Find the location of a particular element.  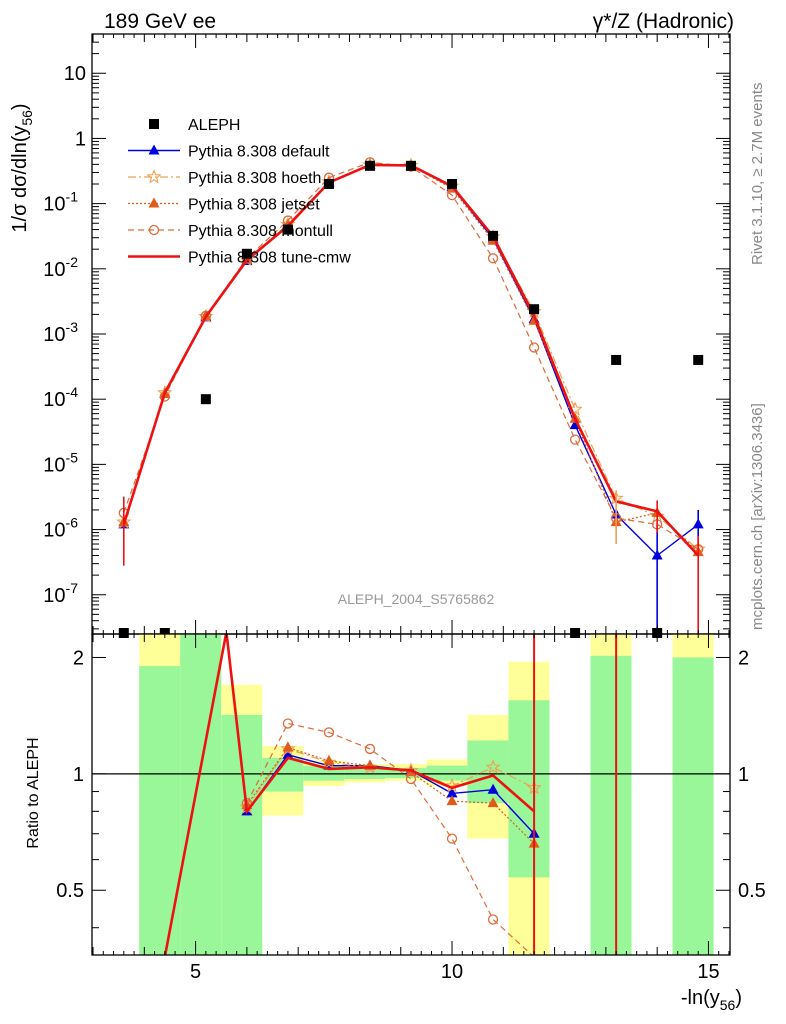

legend-marker-hoeth is located at coordinates (154, 176).